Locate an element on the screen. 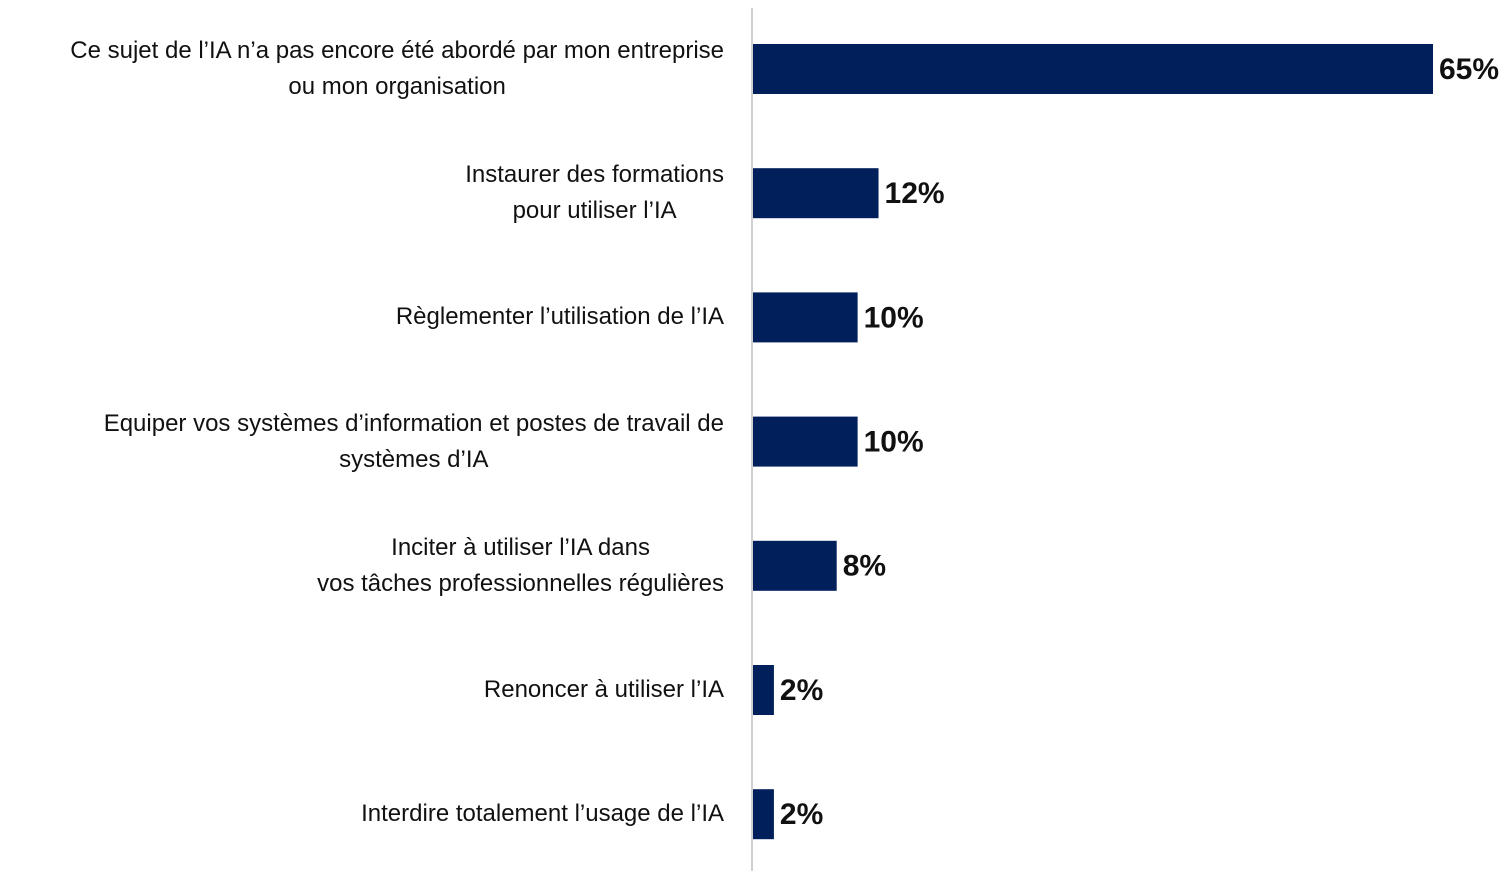  value-label: 12% is located at coordinates (915, 193).